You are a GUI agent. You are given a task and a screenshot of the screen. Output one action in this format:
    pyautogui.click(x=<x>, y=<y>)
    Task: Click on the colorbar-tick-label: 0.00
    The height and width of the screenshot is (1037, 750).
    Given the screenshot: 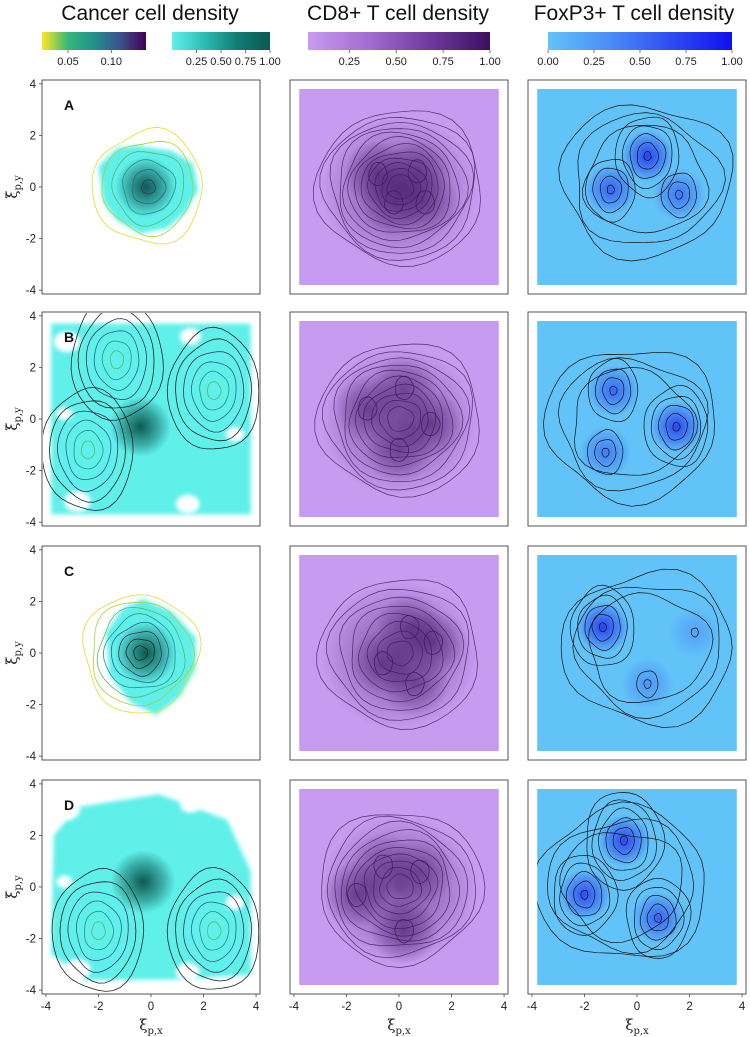 What is the action you would take?
    pyautogui.click(x=547, y=62)
    